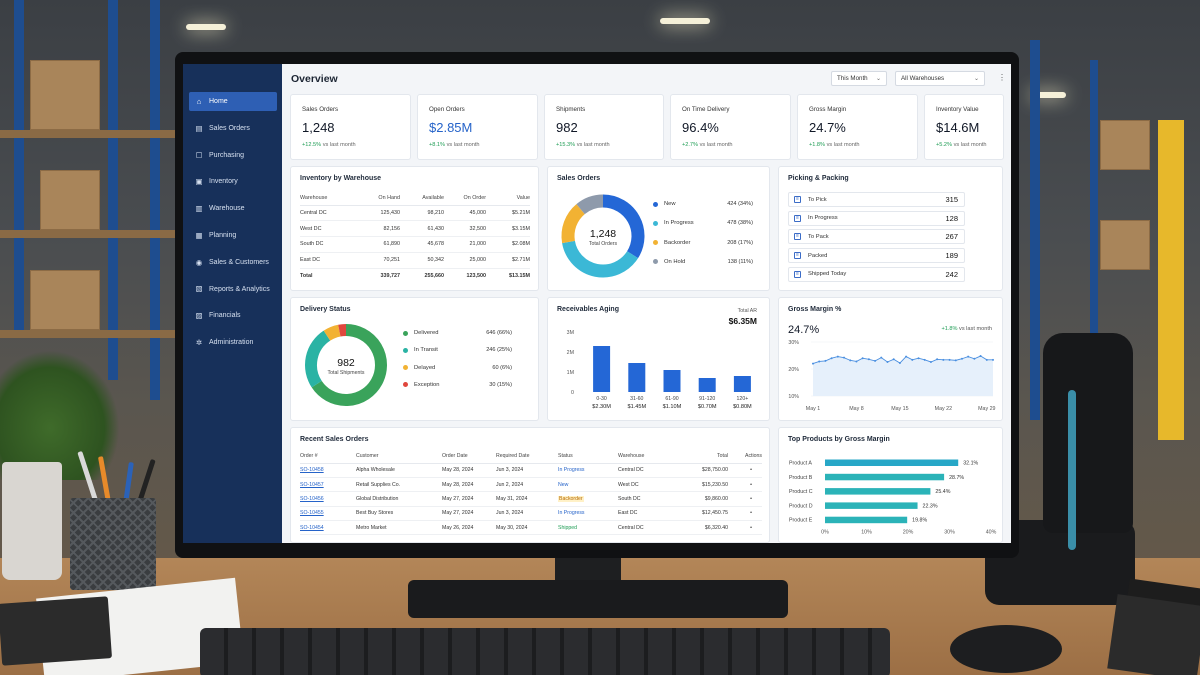 This screenshot has height=675, width=1200. Describe the element at coordinates (199, 101) in the screenshot. I see `home-icon: ⌂` at that location.